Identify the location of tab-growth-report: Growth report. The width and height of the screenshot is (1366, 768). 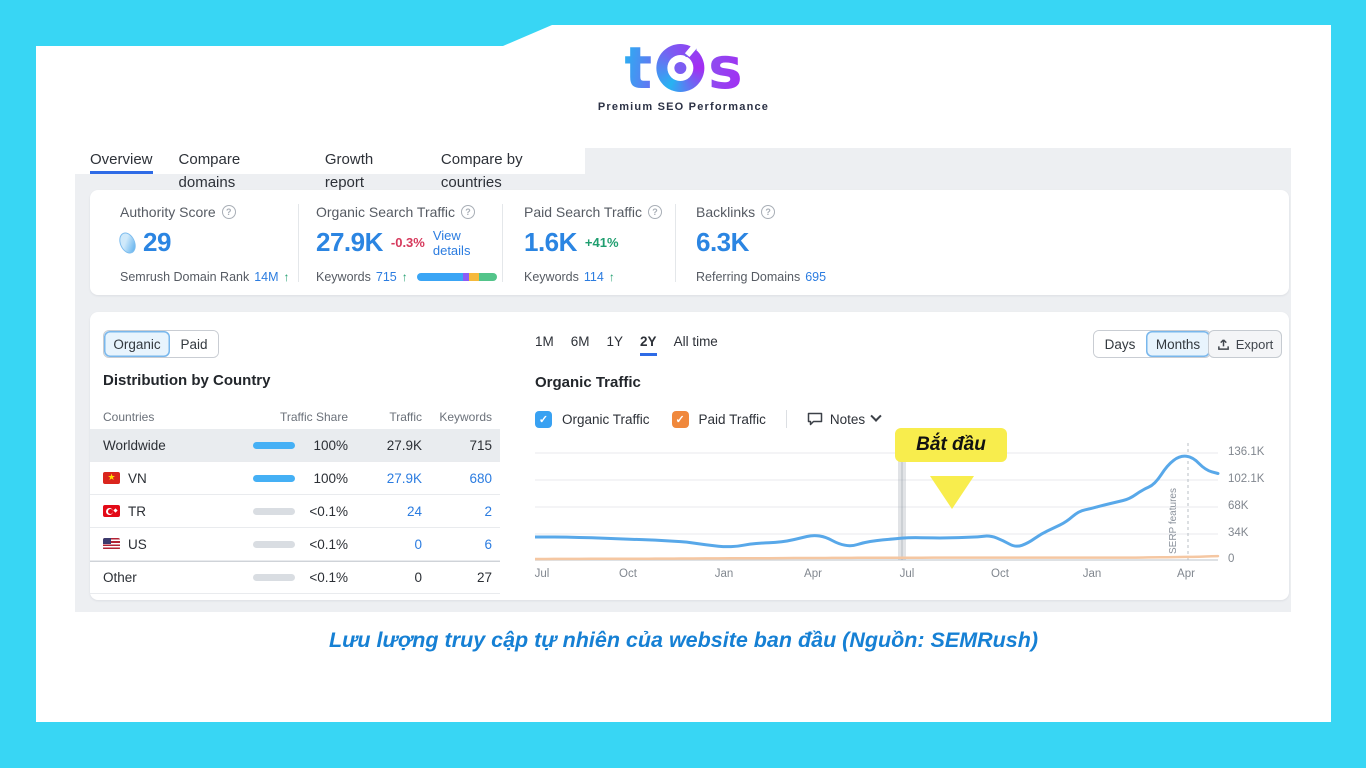
(349, 171).